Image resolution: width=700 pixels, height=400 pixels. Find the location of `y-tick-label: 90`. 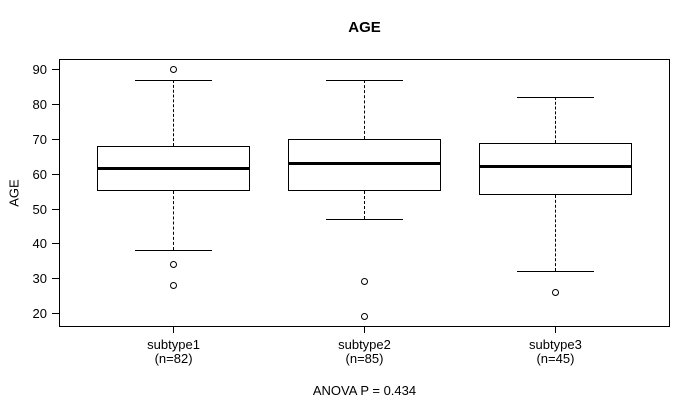

y-tick-label: 90 is located at coordinates (39, 70).